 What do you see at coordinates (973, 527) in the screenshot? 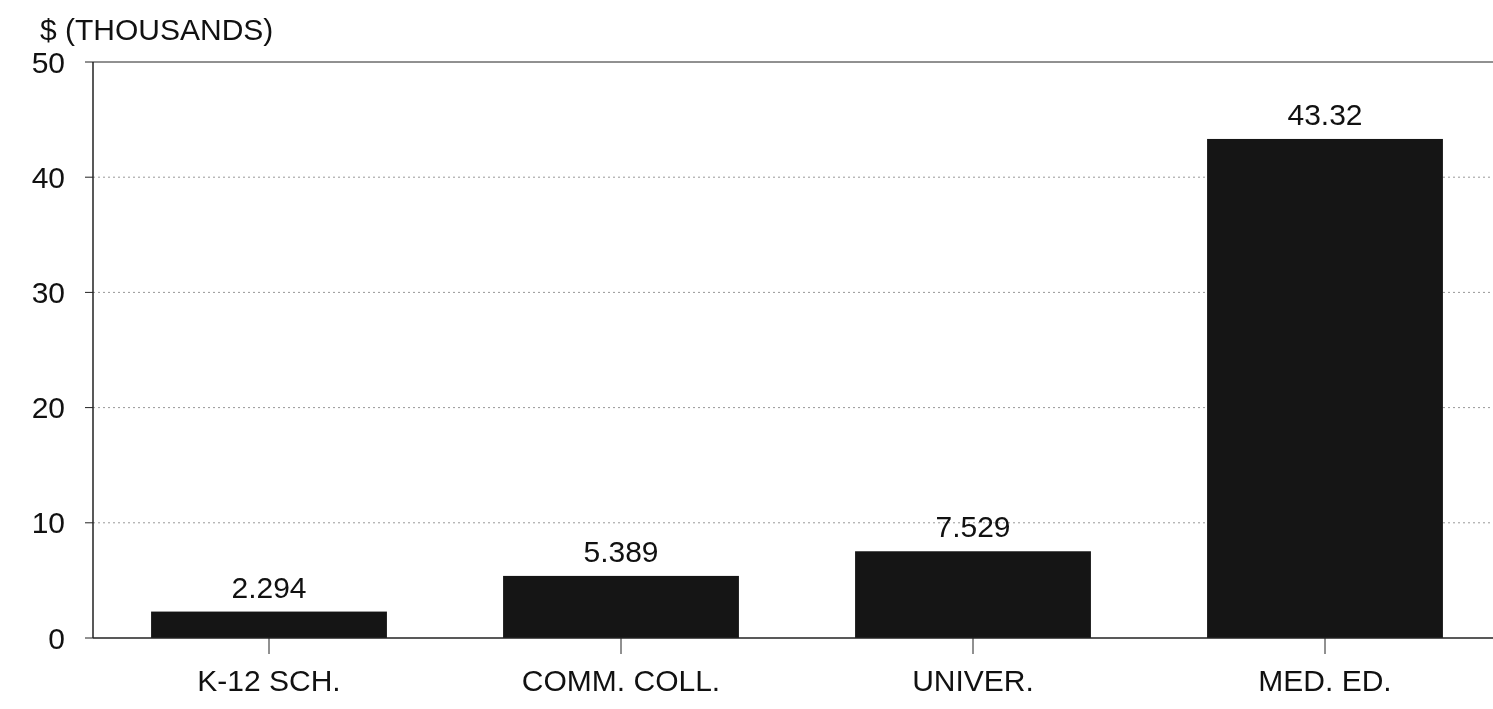
I see `data-label: 7.529` at bounding box center [973, 527].